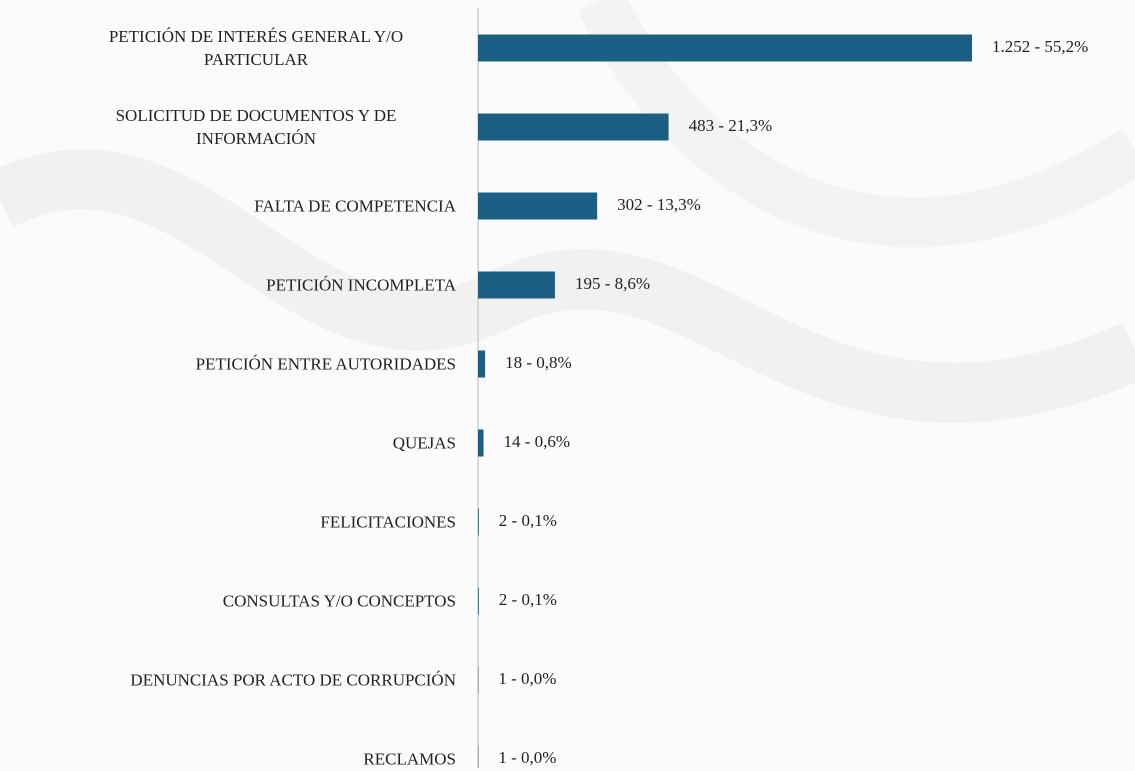 This screenshot has height=771, width=1135. I want to click on category-label: FALTA DE COMPETENCIA, so click(228, 206).